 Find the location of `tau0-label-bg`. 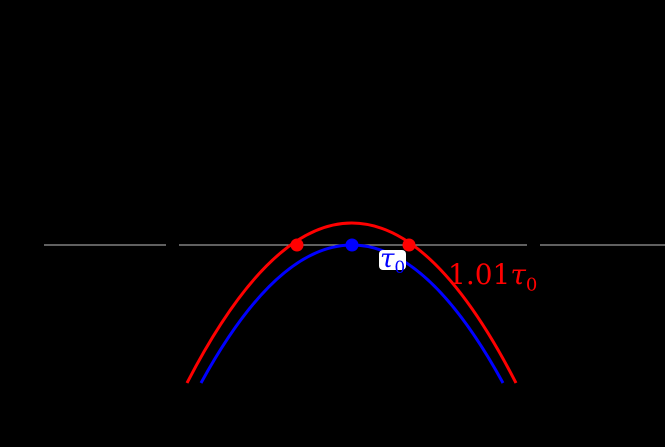

tau0-label-bg is located at coordinates (392, 260).